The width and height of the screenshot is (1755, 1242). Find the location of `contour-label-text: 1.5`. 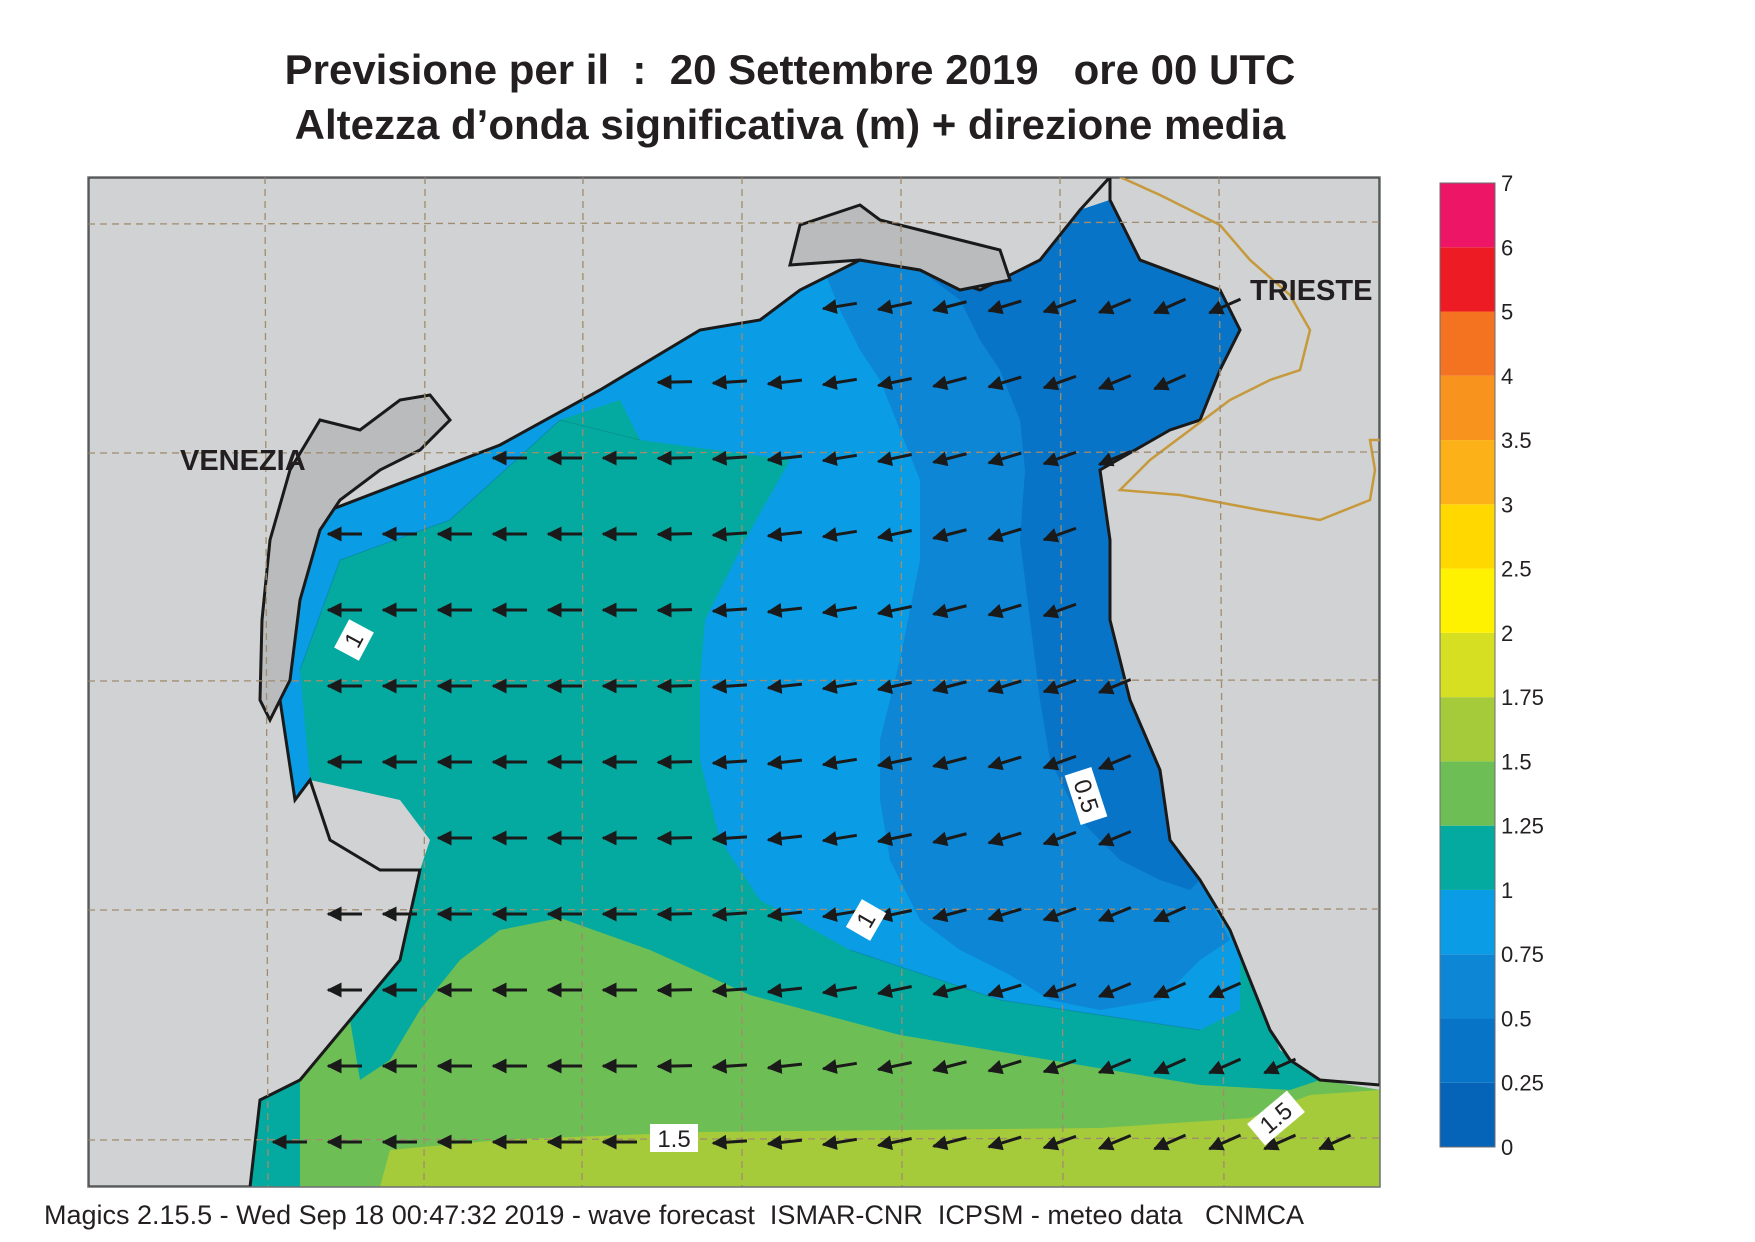

contour-label-text: 1.5 is located at coordinates (673, 1139).